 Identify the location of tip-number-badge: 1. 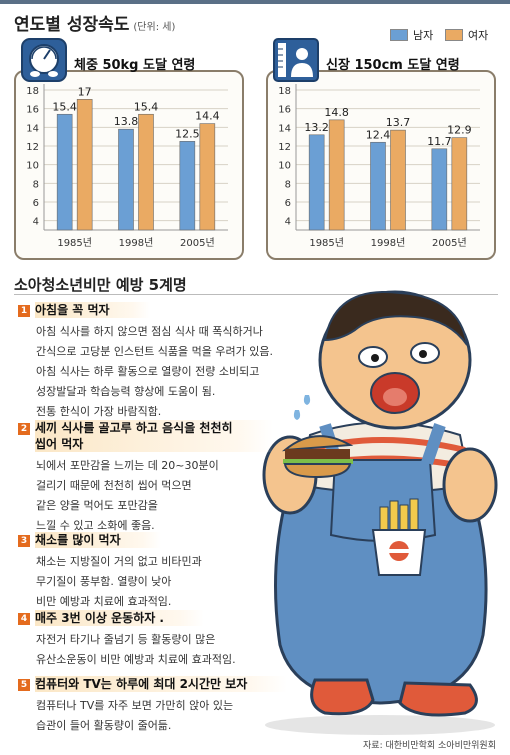
(24, 311).